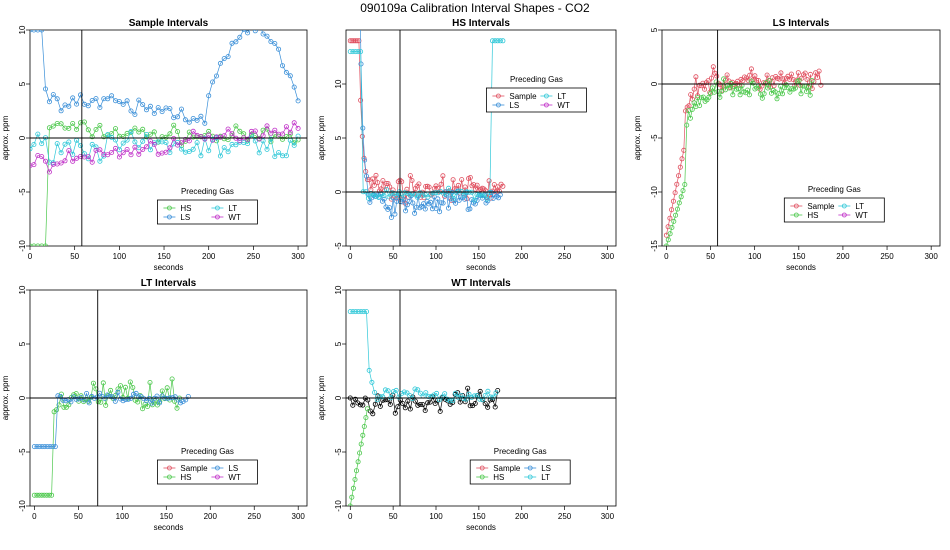  Describe the element at coordinates (254, 256) in the screenshot. I see `x-tick-label: 250` at that location.